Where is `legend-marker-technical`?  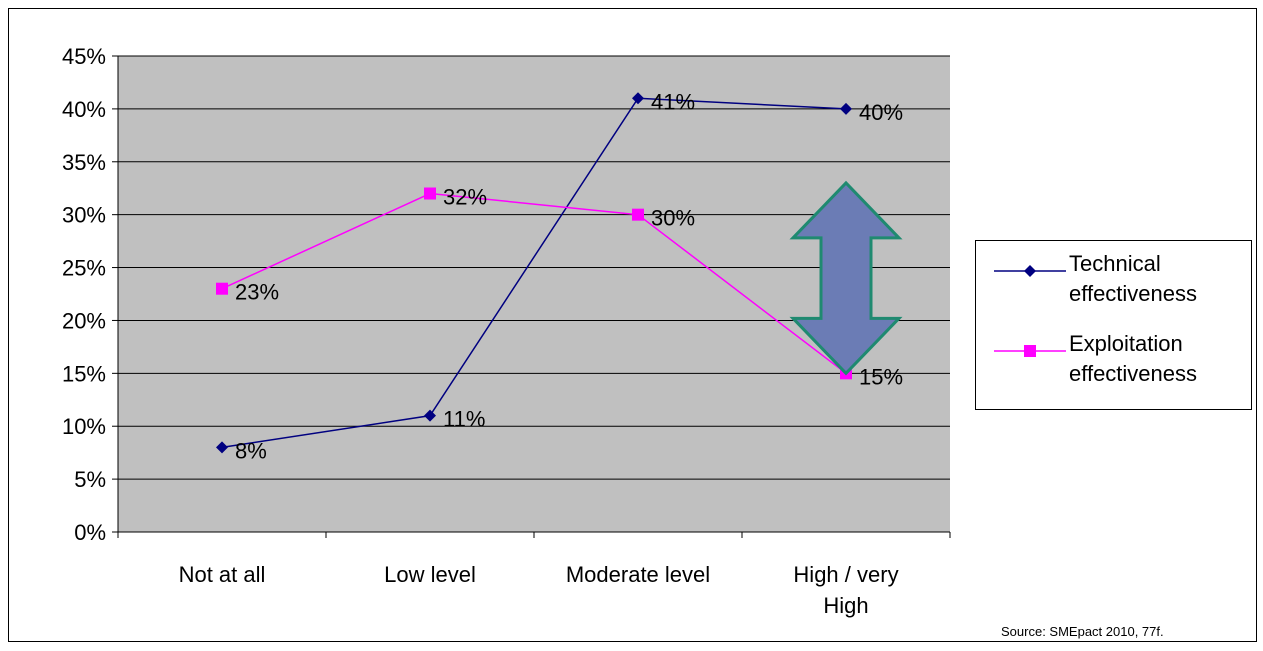
legend-marker-technical is located at coordinates (1030, 271).